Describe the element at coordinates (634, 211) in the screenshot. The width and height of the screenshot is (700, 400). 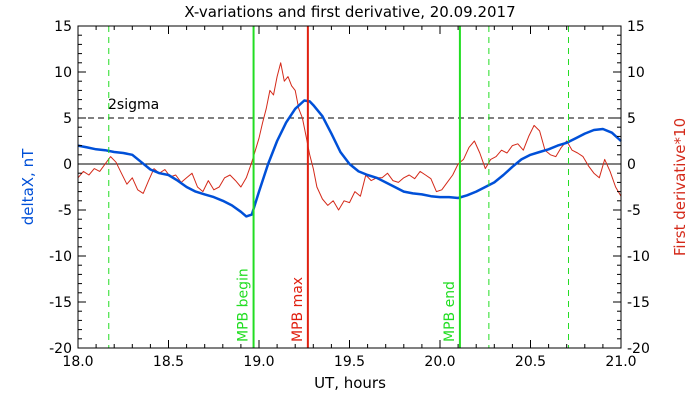
I see `y-tick-label-right: -5` at that location.